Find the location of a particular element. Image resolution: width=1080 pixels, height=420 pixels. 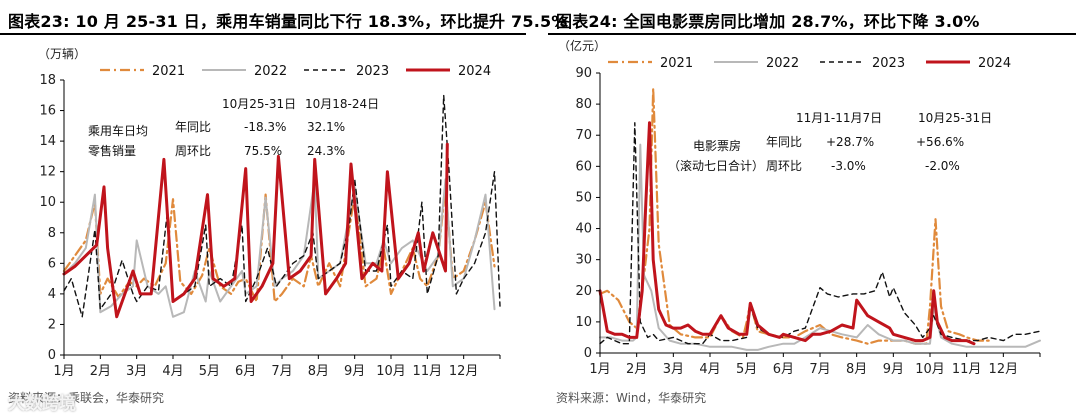

right-chart-title: 图表24: 全国电影票房同比增加 28.7%，环比下降 3.0% is located at coordinates (768, 21).